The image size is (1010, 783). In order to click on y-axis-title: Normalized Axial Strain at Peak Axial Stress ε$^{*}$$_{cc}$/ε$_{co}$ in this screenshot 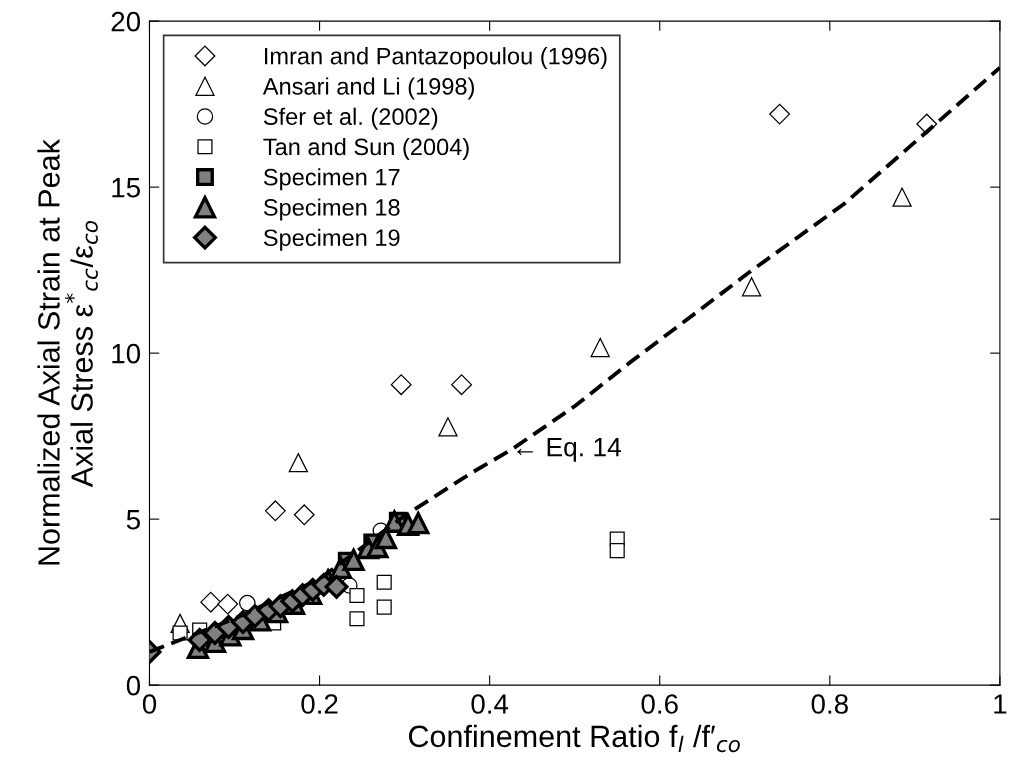, I will do `click(67, 352)`.